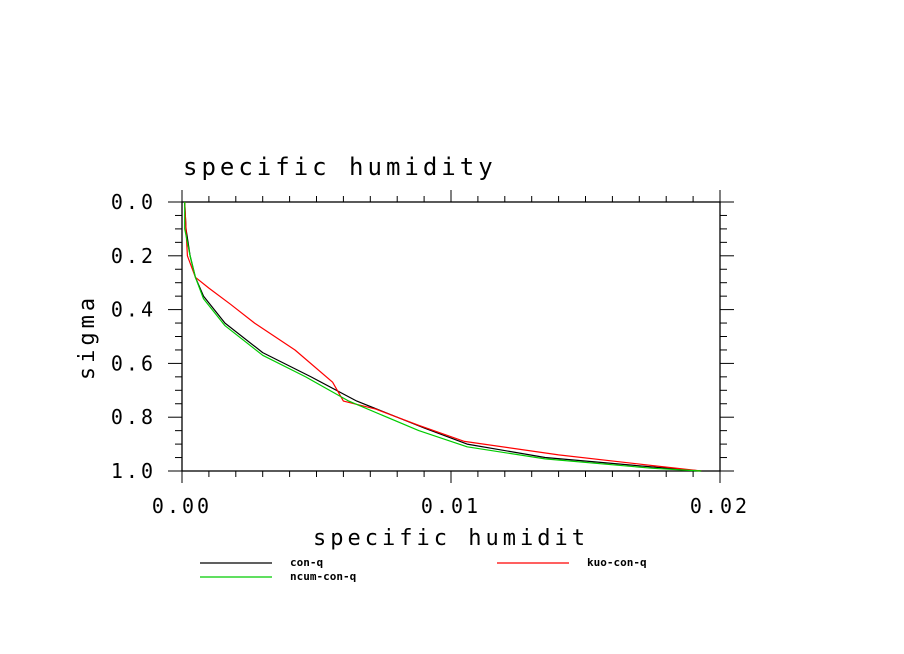  Describe the element at coordinates (340, 167) in the screenshot. I see `chart-title: specific humidity` at that location.